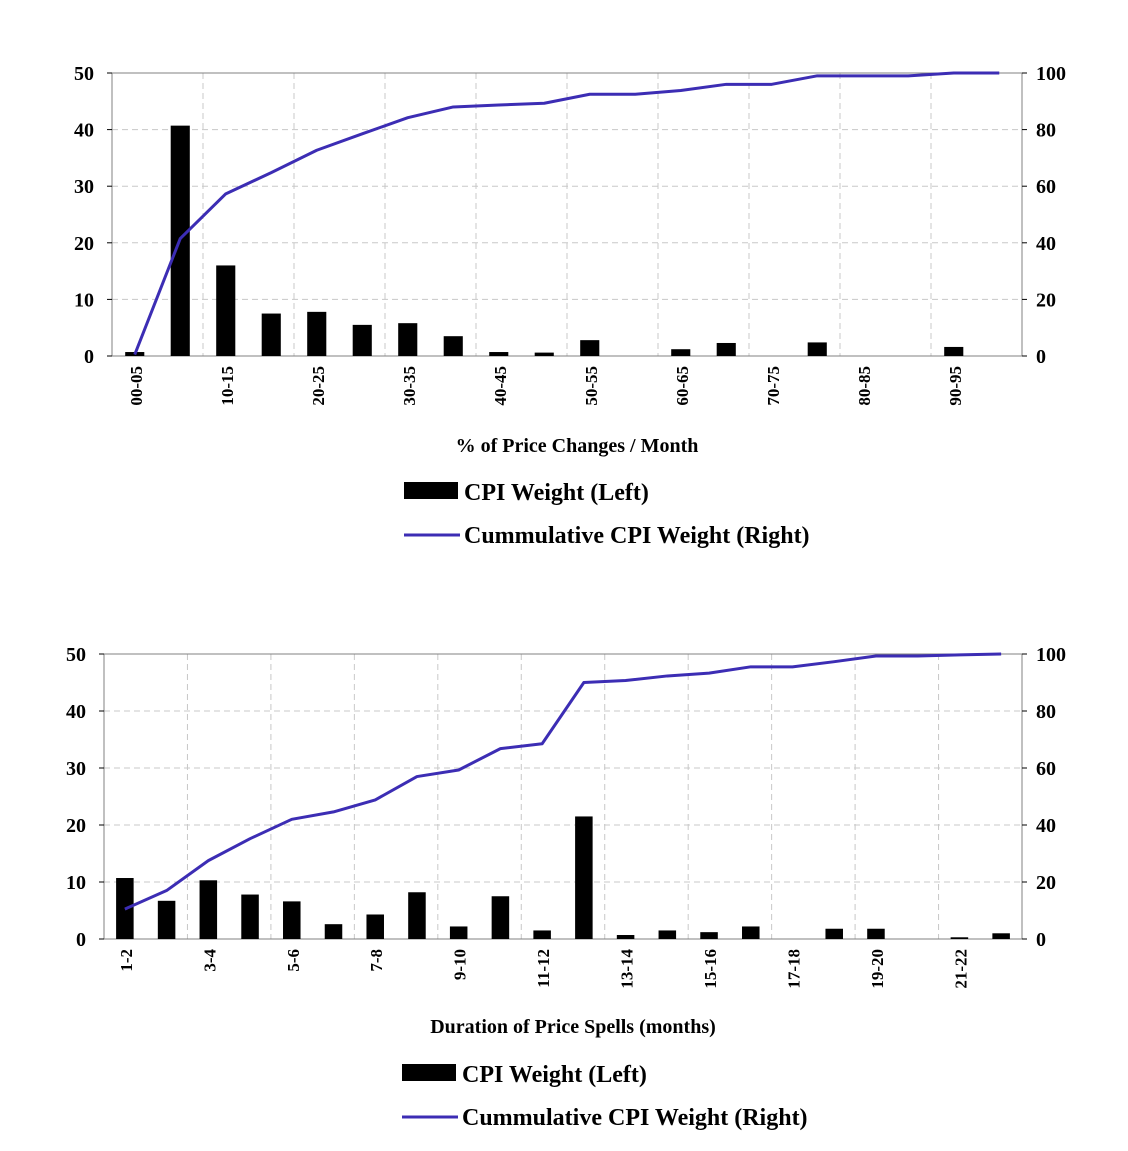  Describe the element at coordinates (960, 969) in the screenshot. I see `x-tick-label: 21-22` at that location.